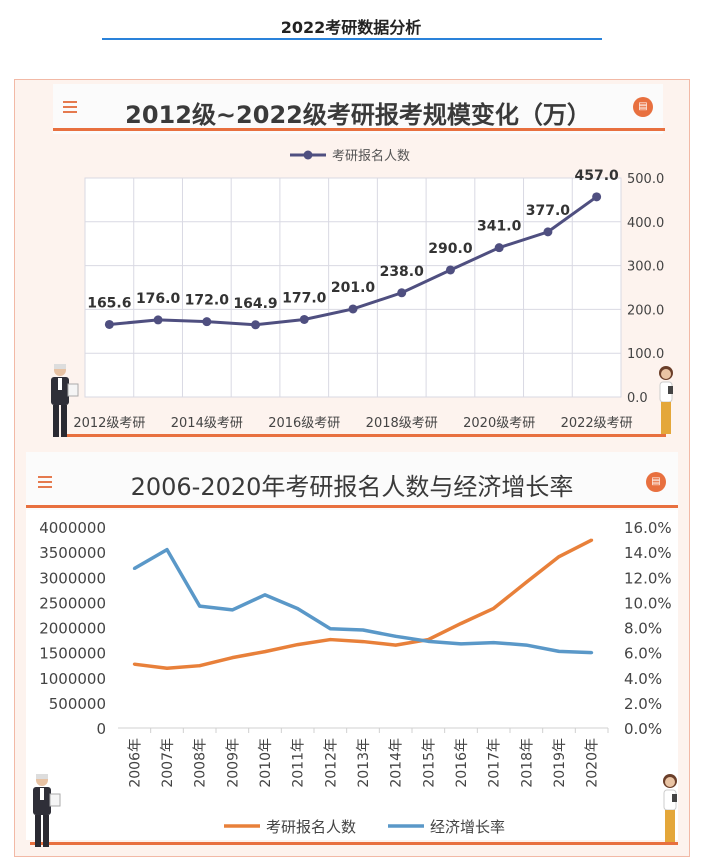 The width and height of the screenshot is (702, 859). What do you see at coordinates (72, 528) in the screenshot?
I see `chart2-y-left-tick: 4000000` at bounding box center [72, 528].